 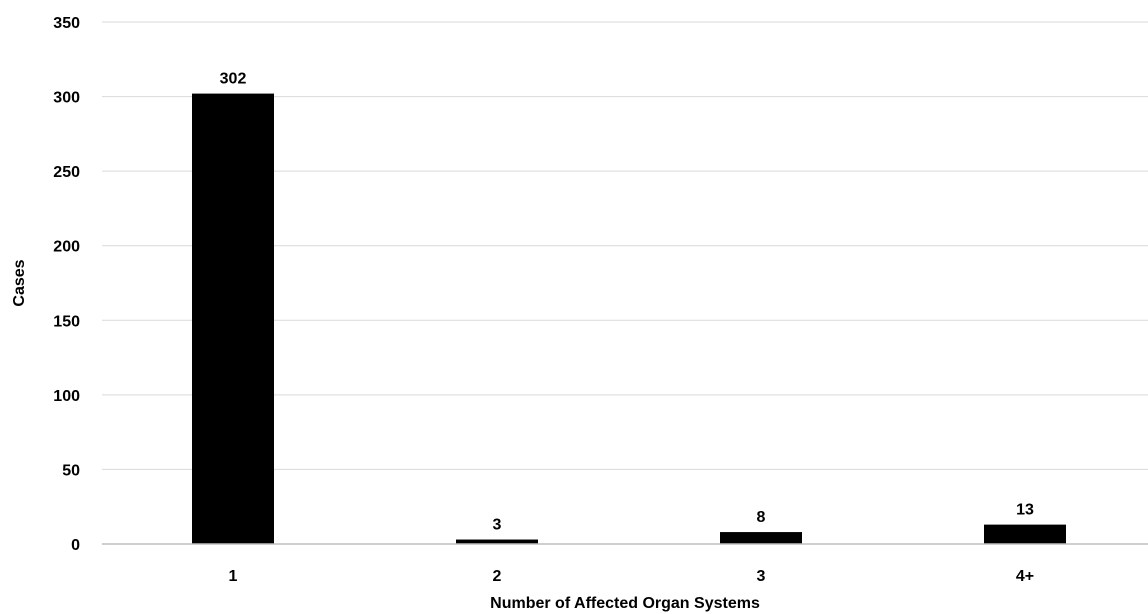 What do you see at coordinates (66, 321) in the screenshot?
I see `y-tick-label: 150` at bounding box center [66, 321].